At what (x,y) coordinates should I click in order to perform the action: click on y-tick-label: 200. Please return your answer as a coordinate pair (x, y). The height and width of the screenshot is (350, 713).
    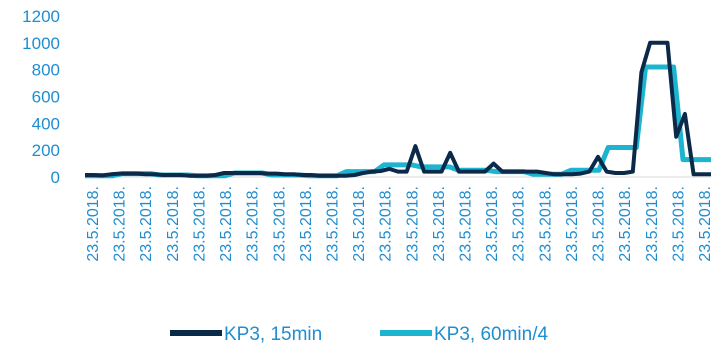
    Looking at the image, I should click on (46, 150).